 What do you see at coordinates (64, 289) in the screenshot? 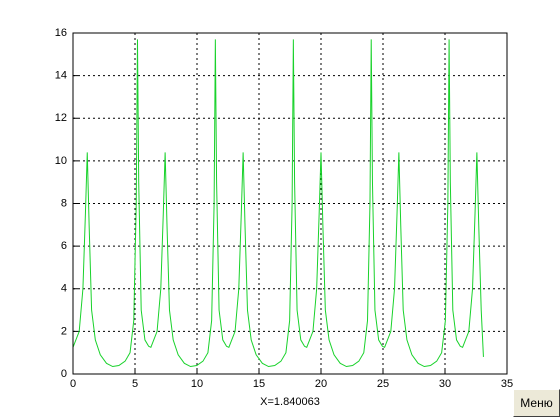
I see `y-tick-label: 4` at bounding box center [64, 289].